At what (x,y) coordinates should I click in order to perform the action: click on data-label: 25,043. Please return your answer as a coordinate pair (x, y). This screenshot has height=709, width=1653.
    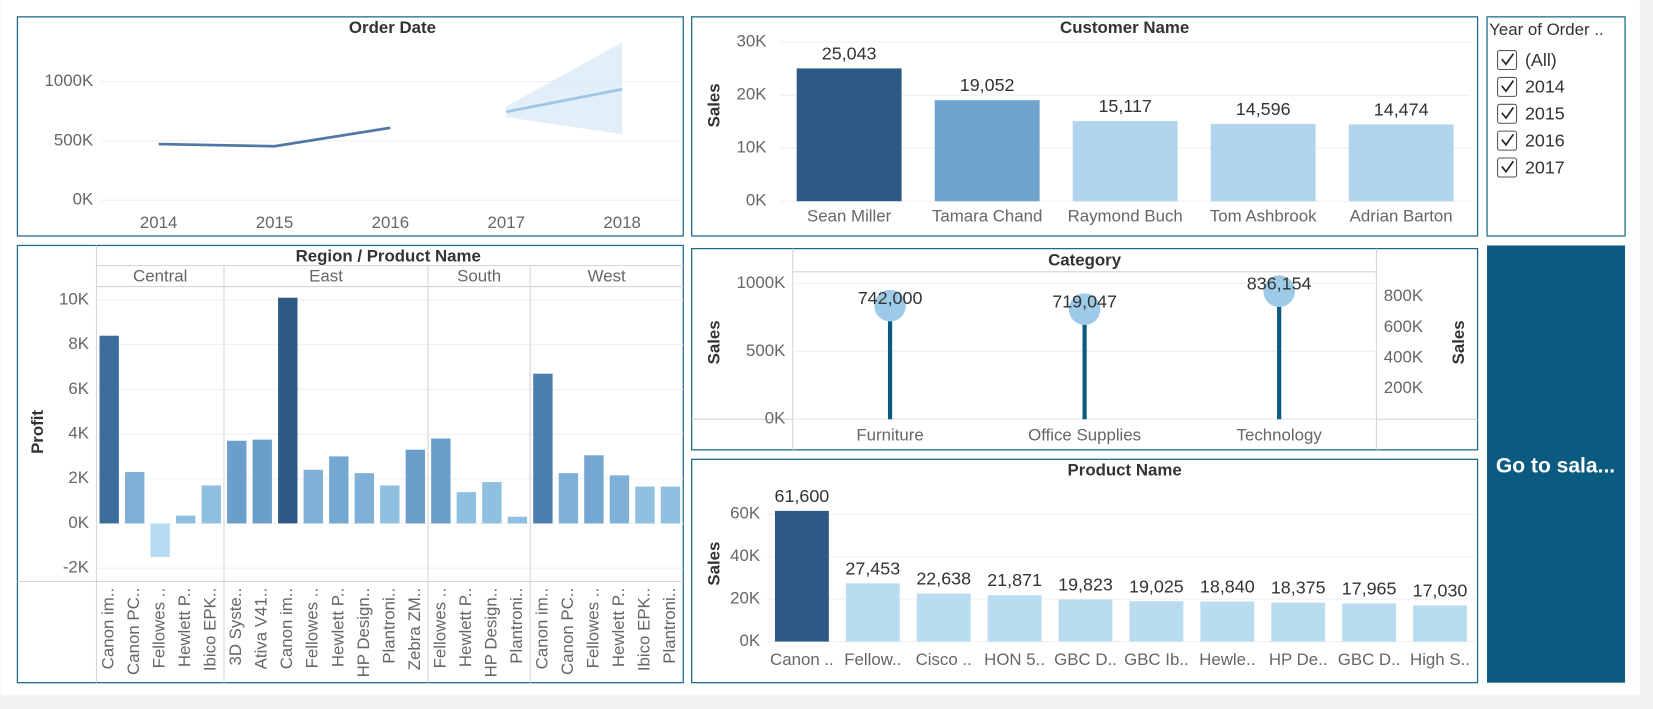
    Looking at the image, I should click on (849, 53).